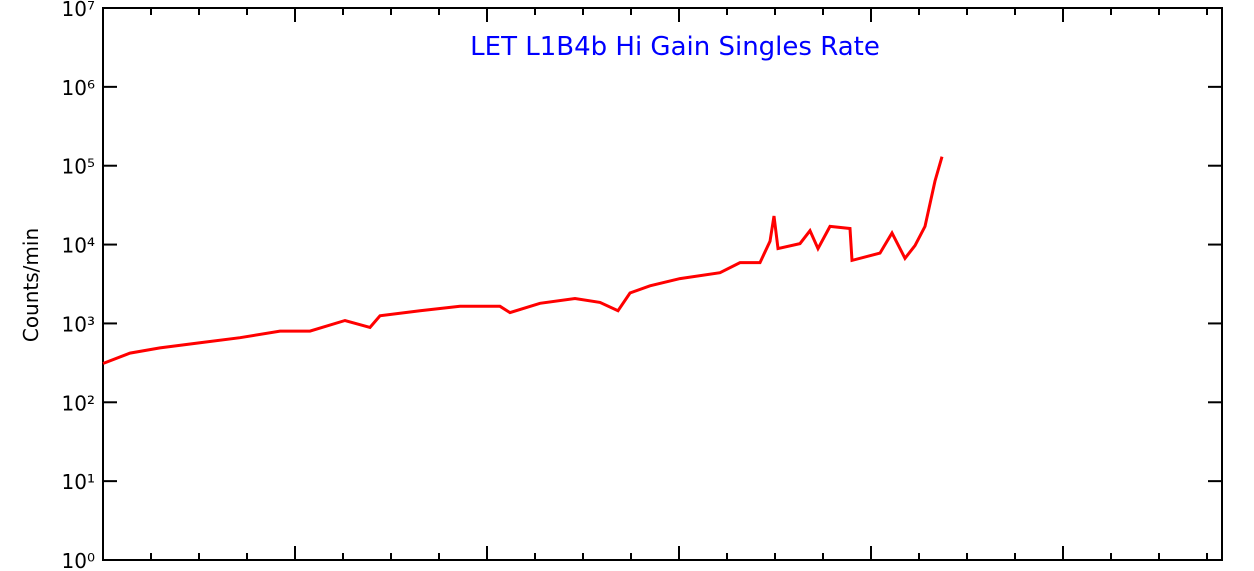 The height and width of the screenshot is (571, 1254). Describe the element at coordinates (78, 482) in the screenshot. I see `y-tick-label: 10¹` at that location.